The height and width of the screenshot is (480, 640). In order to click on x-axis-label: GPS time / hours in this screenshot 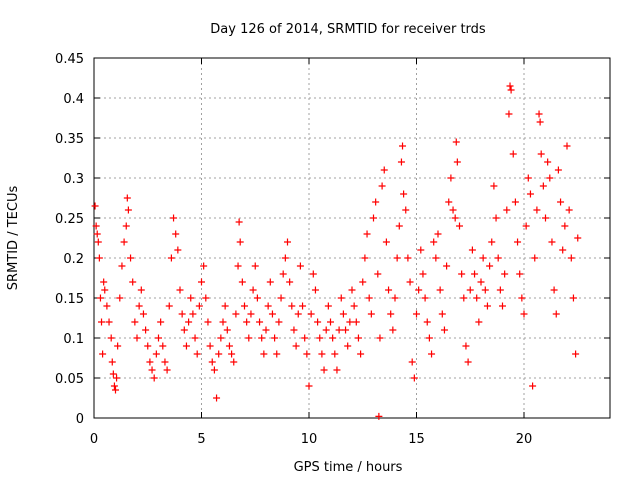, I will do `click(348, 467)`.